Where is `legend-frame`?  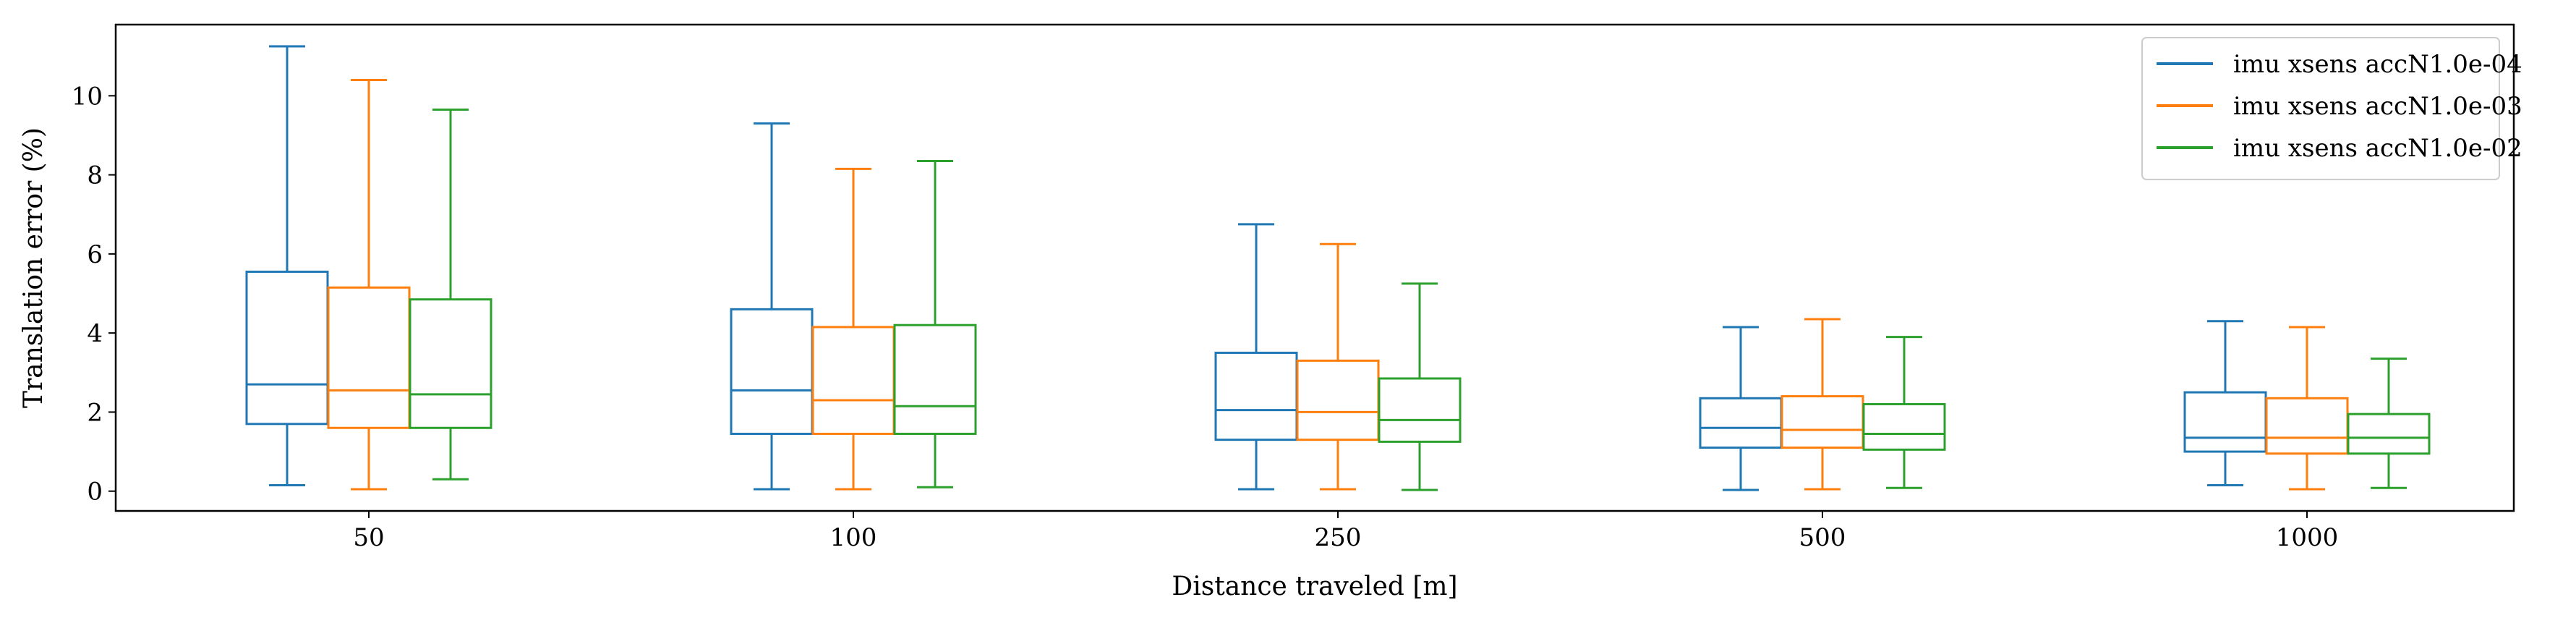
legend-frame is located at coordinates (2320, 108).